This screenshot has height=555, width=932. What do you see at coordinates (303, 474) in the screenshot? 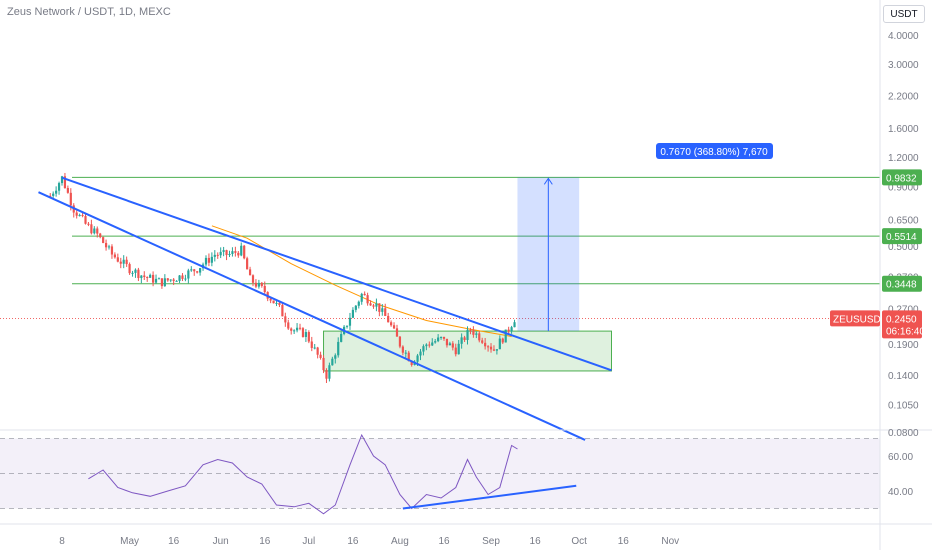
I see `rsi-line` at bounding box center [303, 474].